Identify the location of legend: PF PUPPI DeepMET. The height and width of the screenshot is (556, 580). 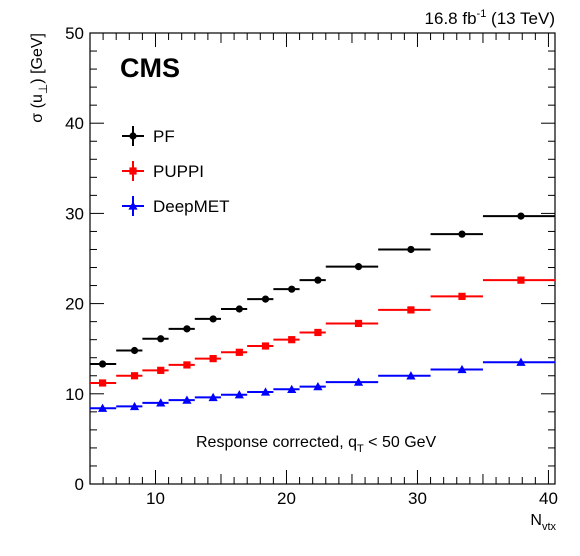
(176, 171).